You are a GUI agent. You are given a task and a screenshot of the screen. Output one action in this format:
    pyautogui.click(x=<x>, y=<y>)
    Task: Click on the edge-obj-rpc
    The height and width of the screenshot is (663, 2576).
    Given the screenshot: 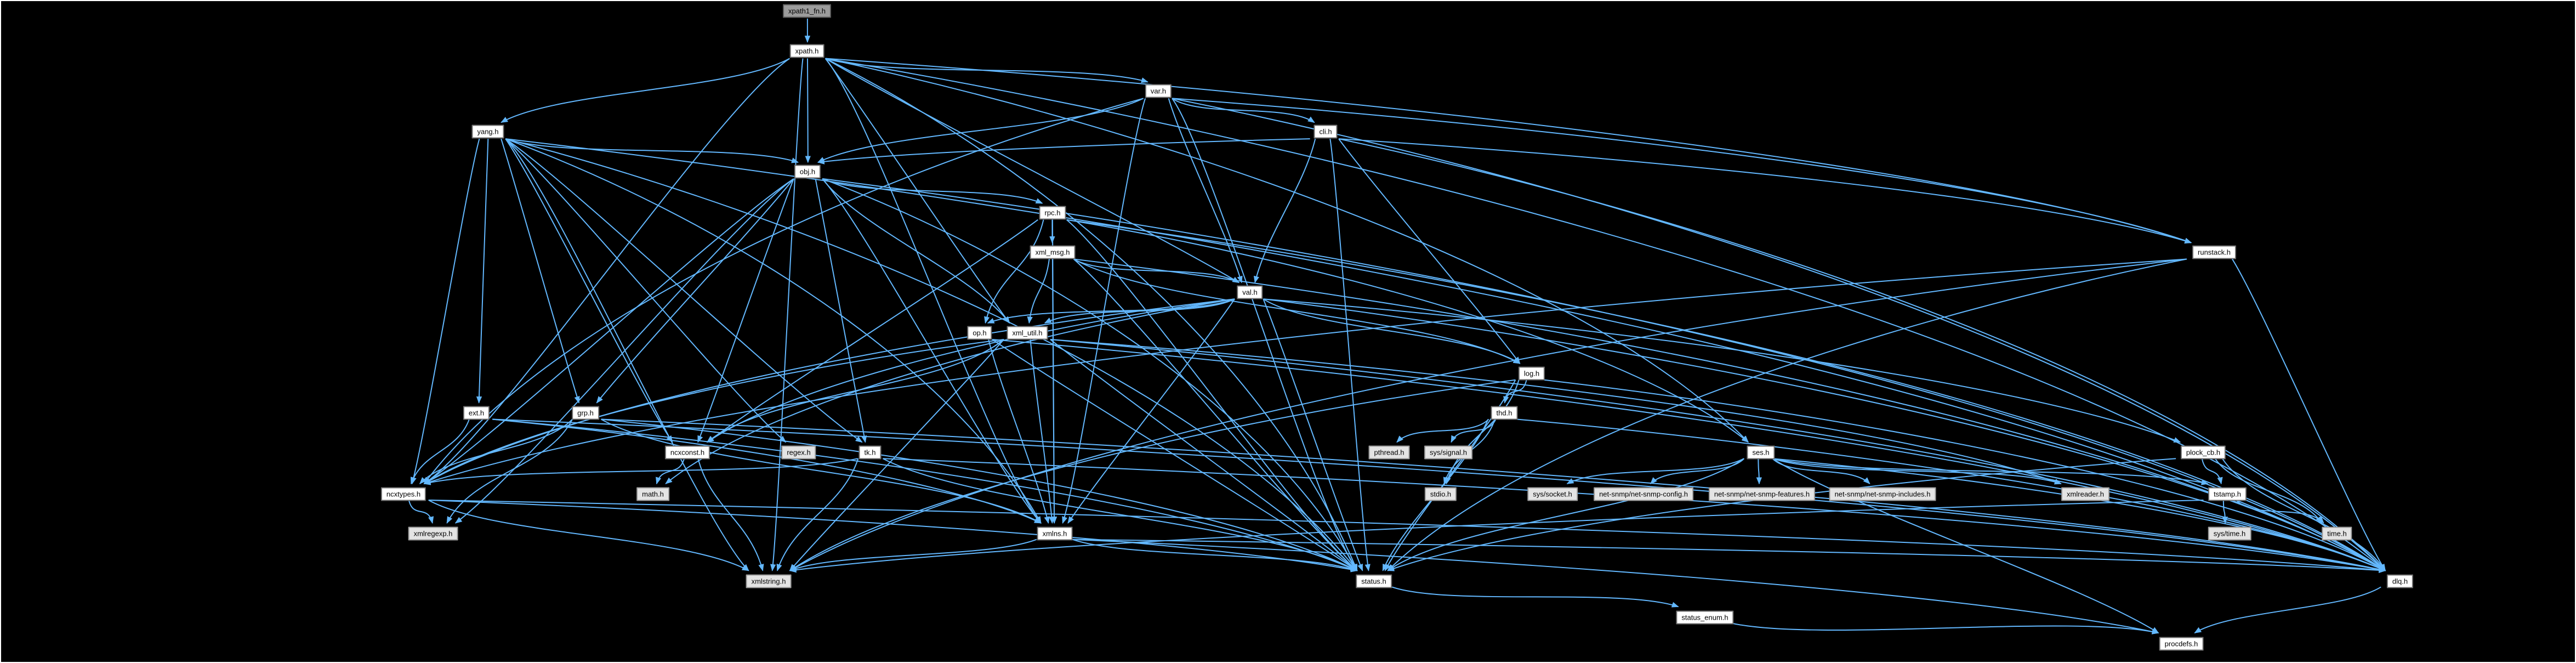 What is the action you would take?
    pyautogui.click(x=932, y=191)
    